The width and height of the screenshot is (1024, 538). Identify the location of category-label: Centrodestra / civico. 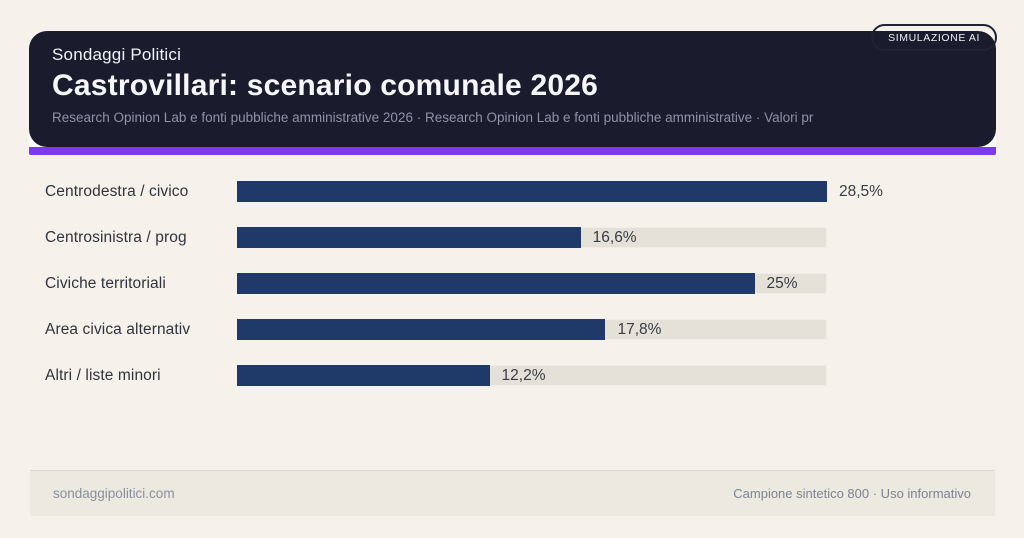
(117, 191).